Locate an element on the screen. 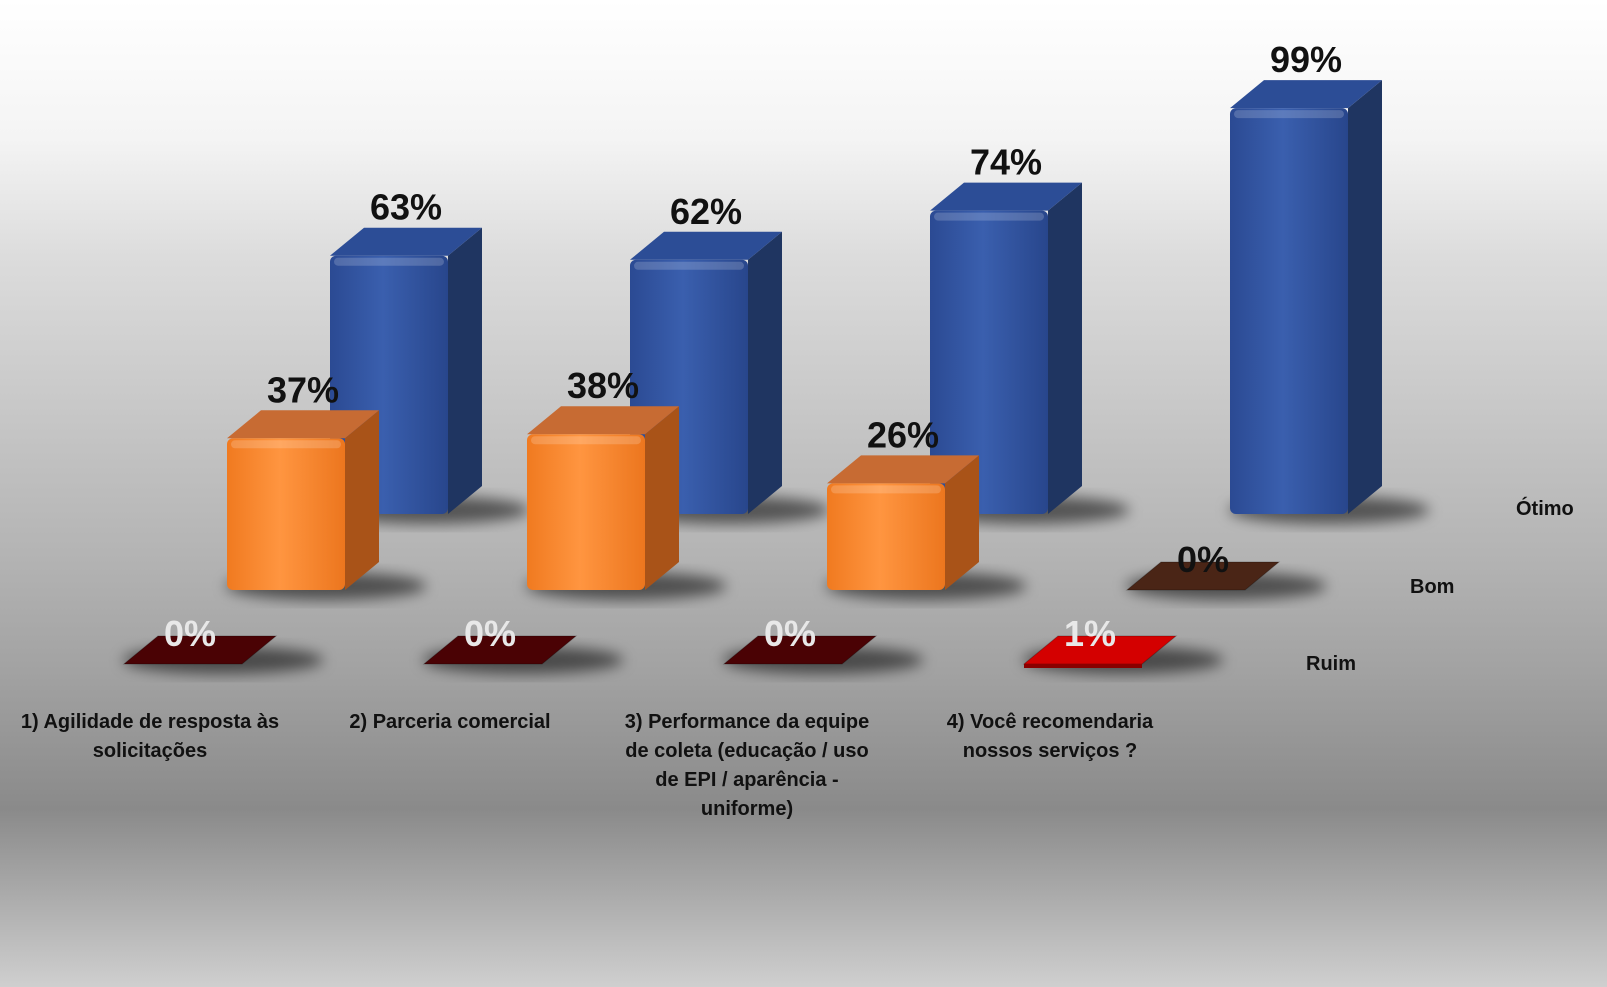  category-label: 4) Você recomendaria nossos serviços ? is located at coordinates (1050, 736).